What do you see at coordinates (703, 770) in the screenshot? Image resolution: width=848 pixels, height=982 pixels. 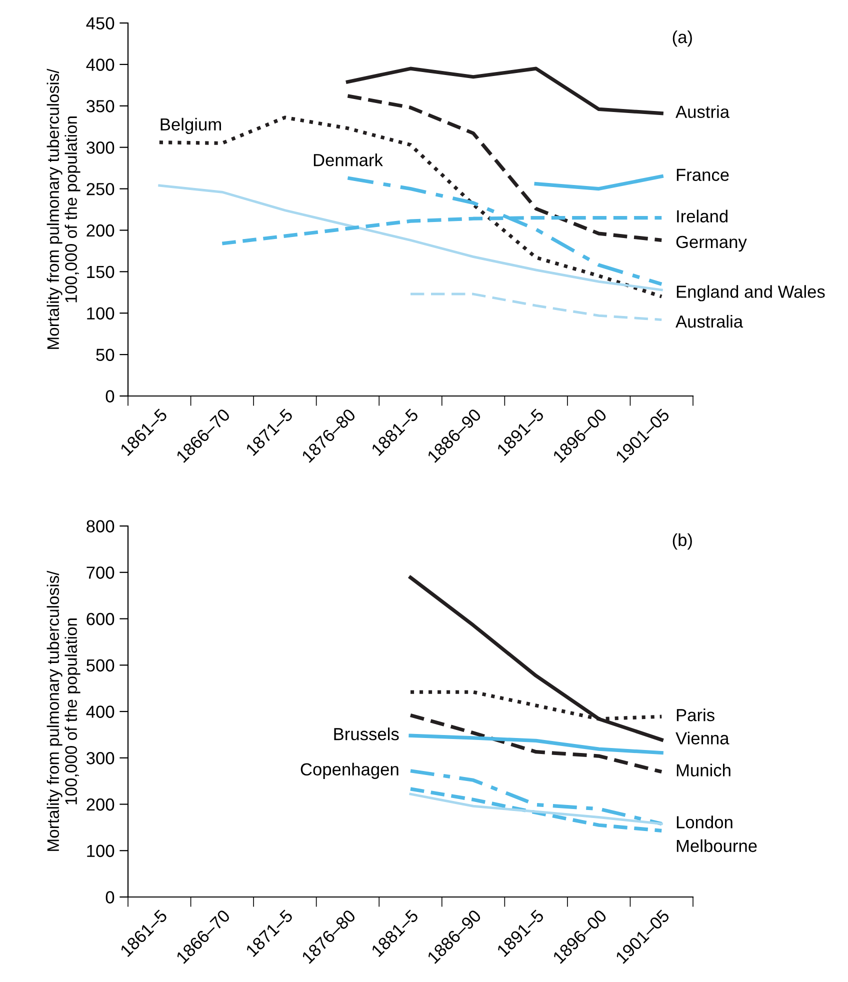 I see `annotation: Munich` at bounding box center [703, 770].